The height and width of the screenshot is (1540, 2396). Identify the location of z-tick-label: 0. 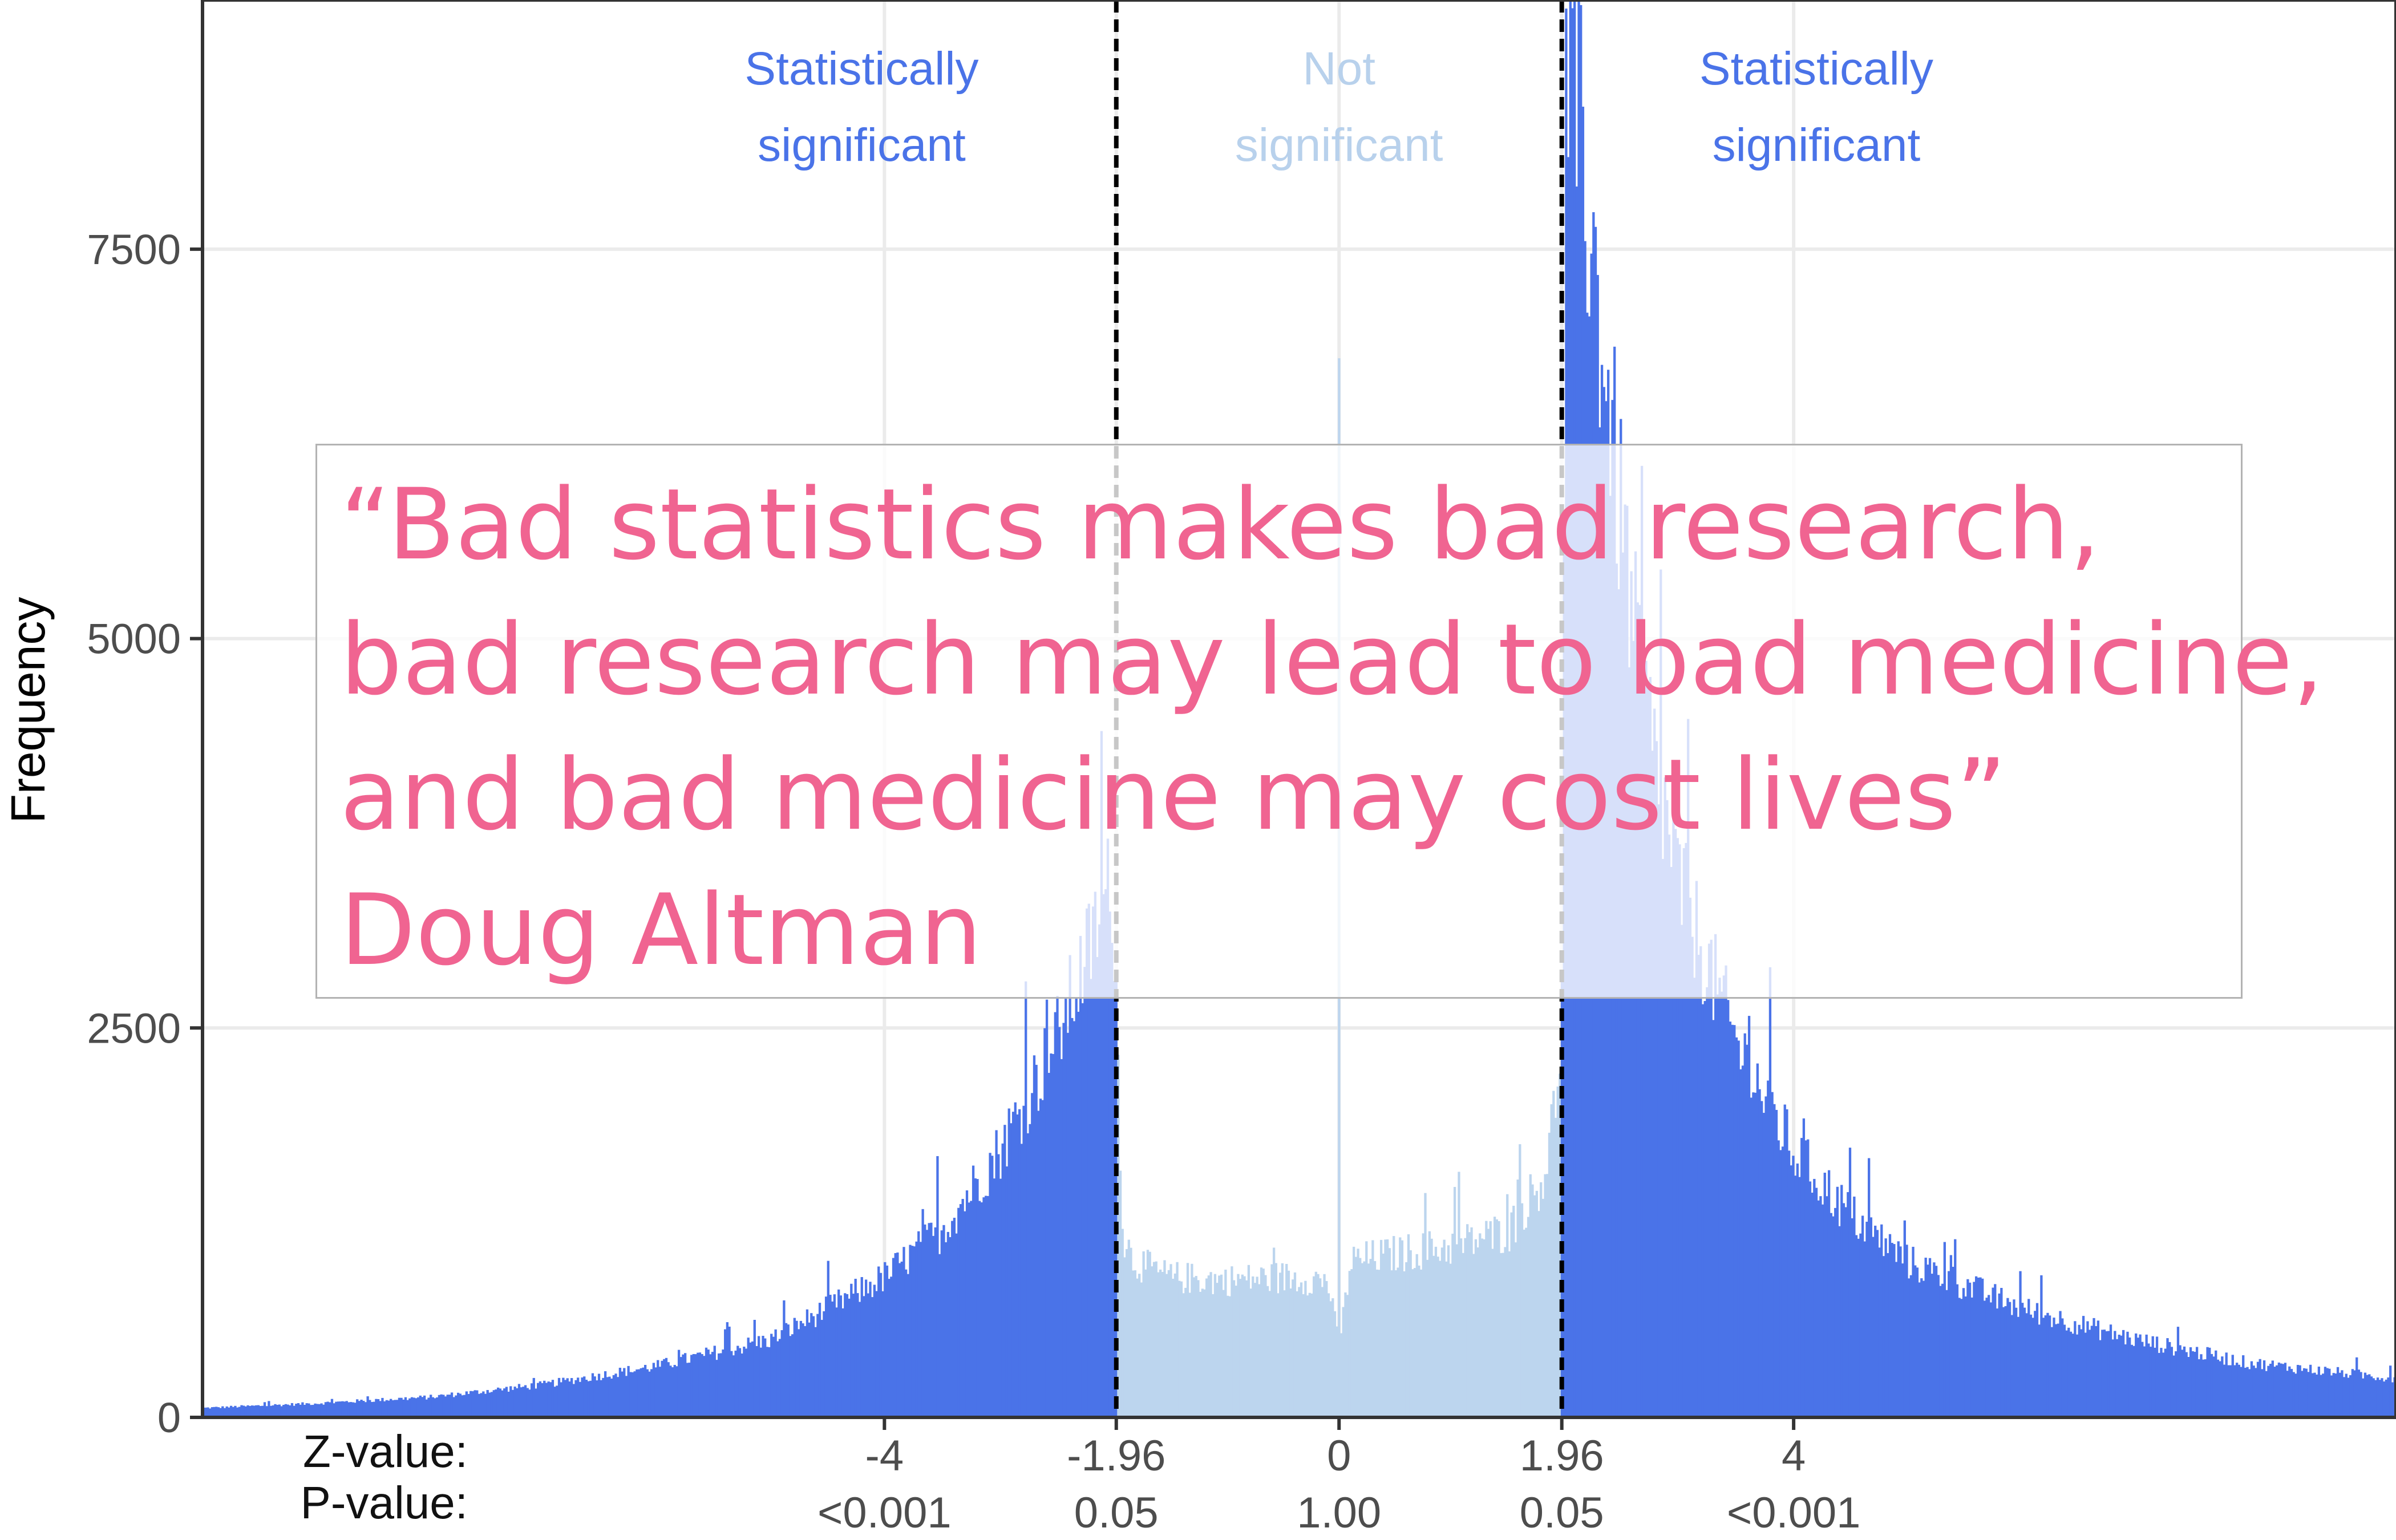
(1339, 1456).